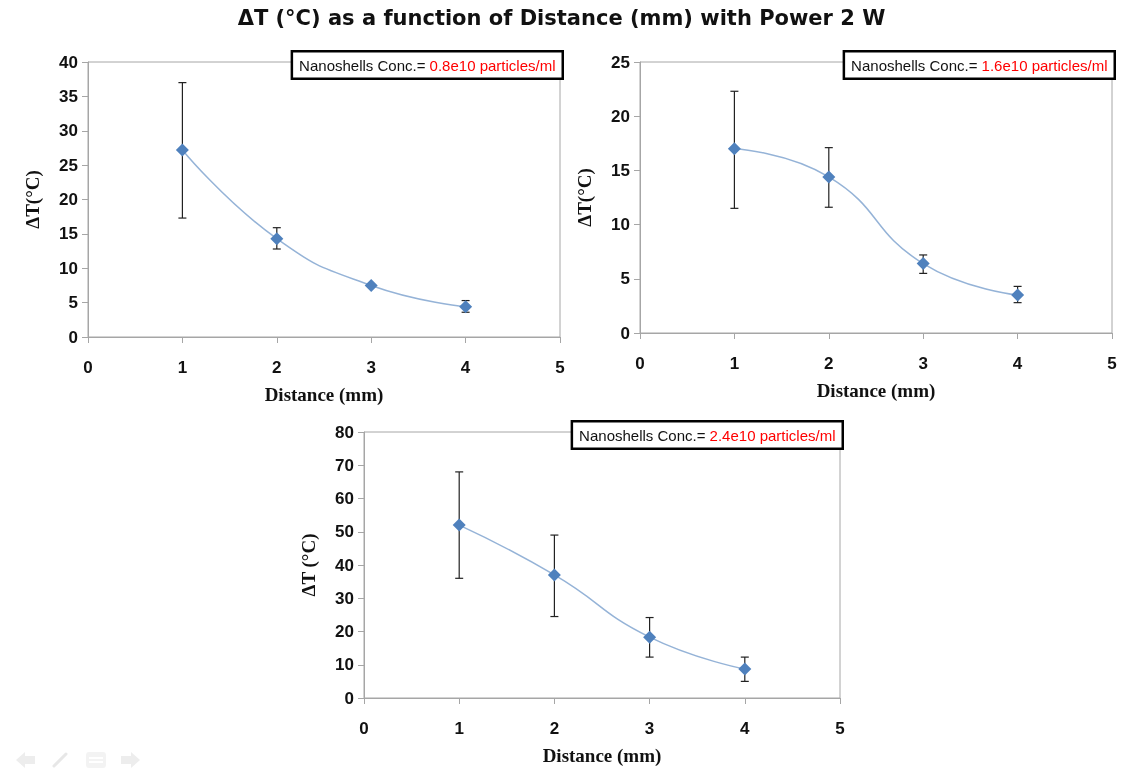  I want to click on y-tick-label: 70, so click(344, 465).